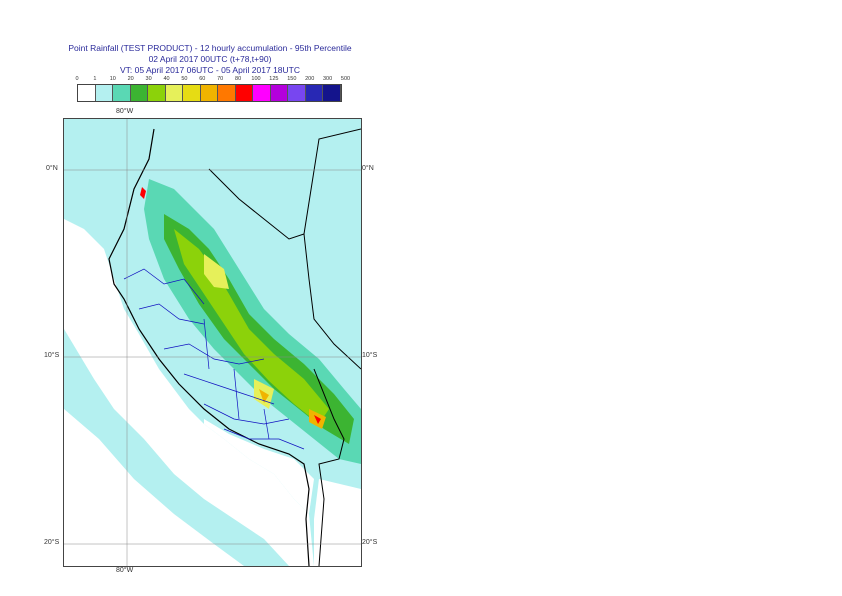  What do you see at coordinates (328, 79) in the screenshot?
I see `legend-threshold-label: 300` at bounding box center [328, 79].